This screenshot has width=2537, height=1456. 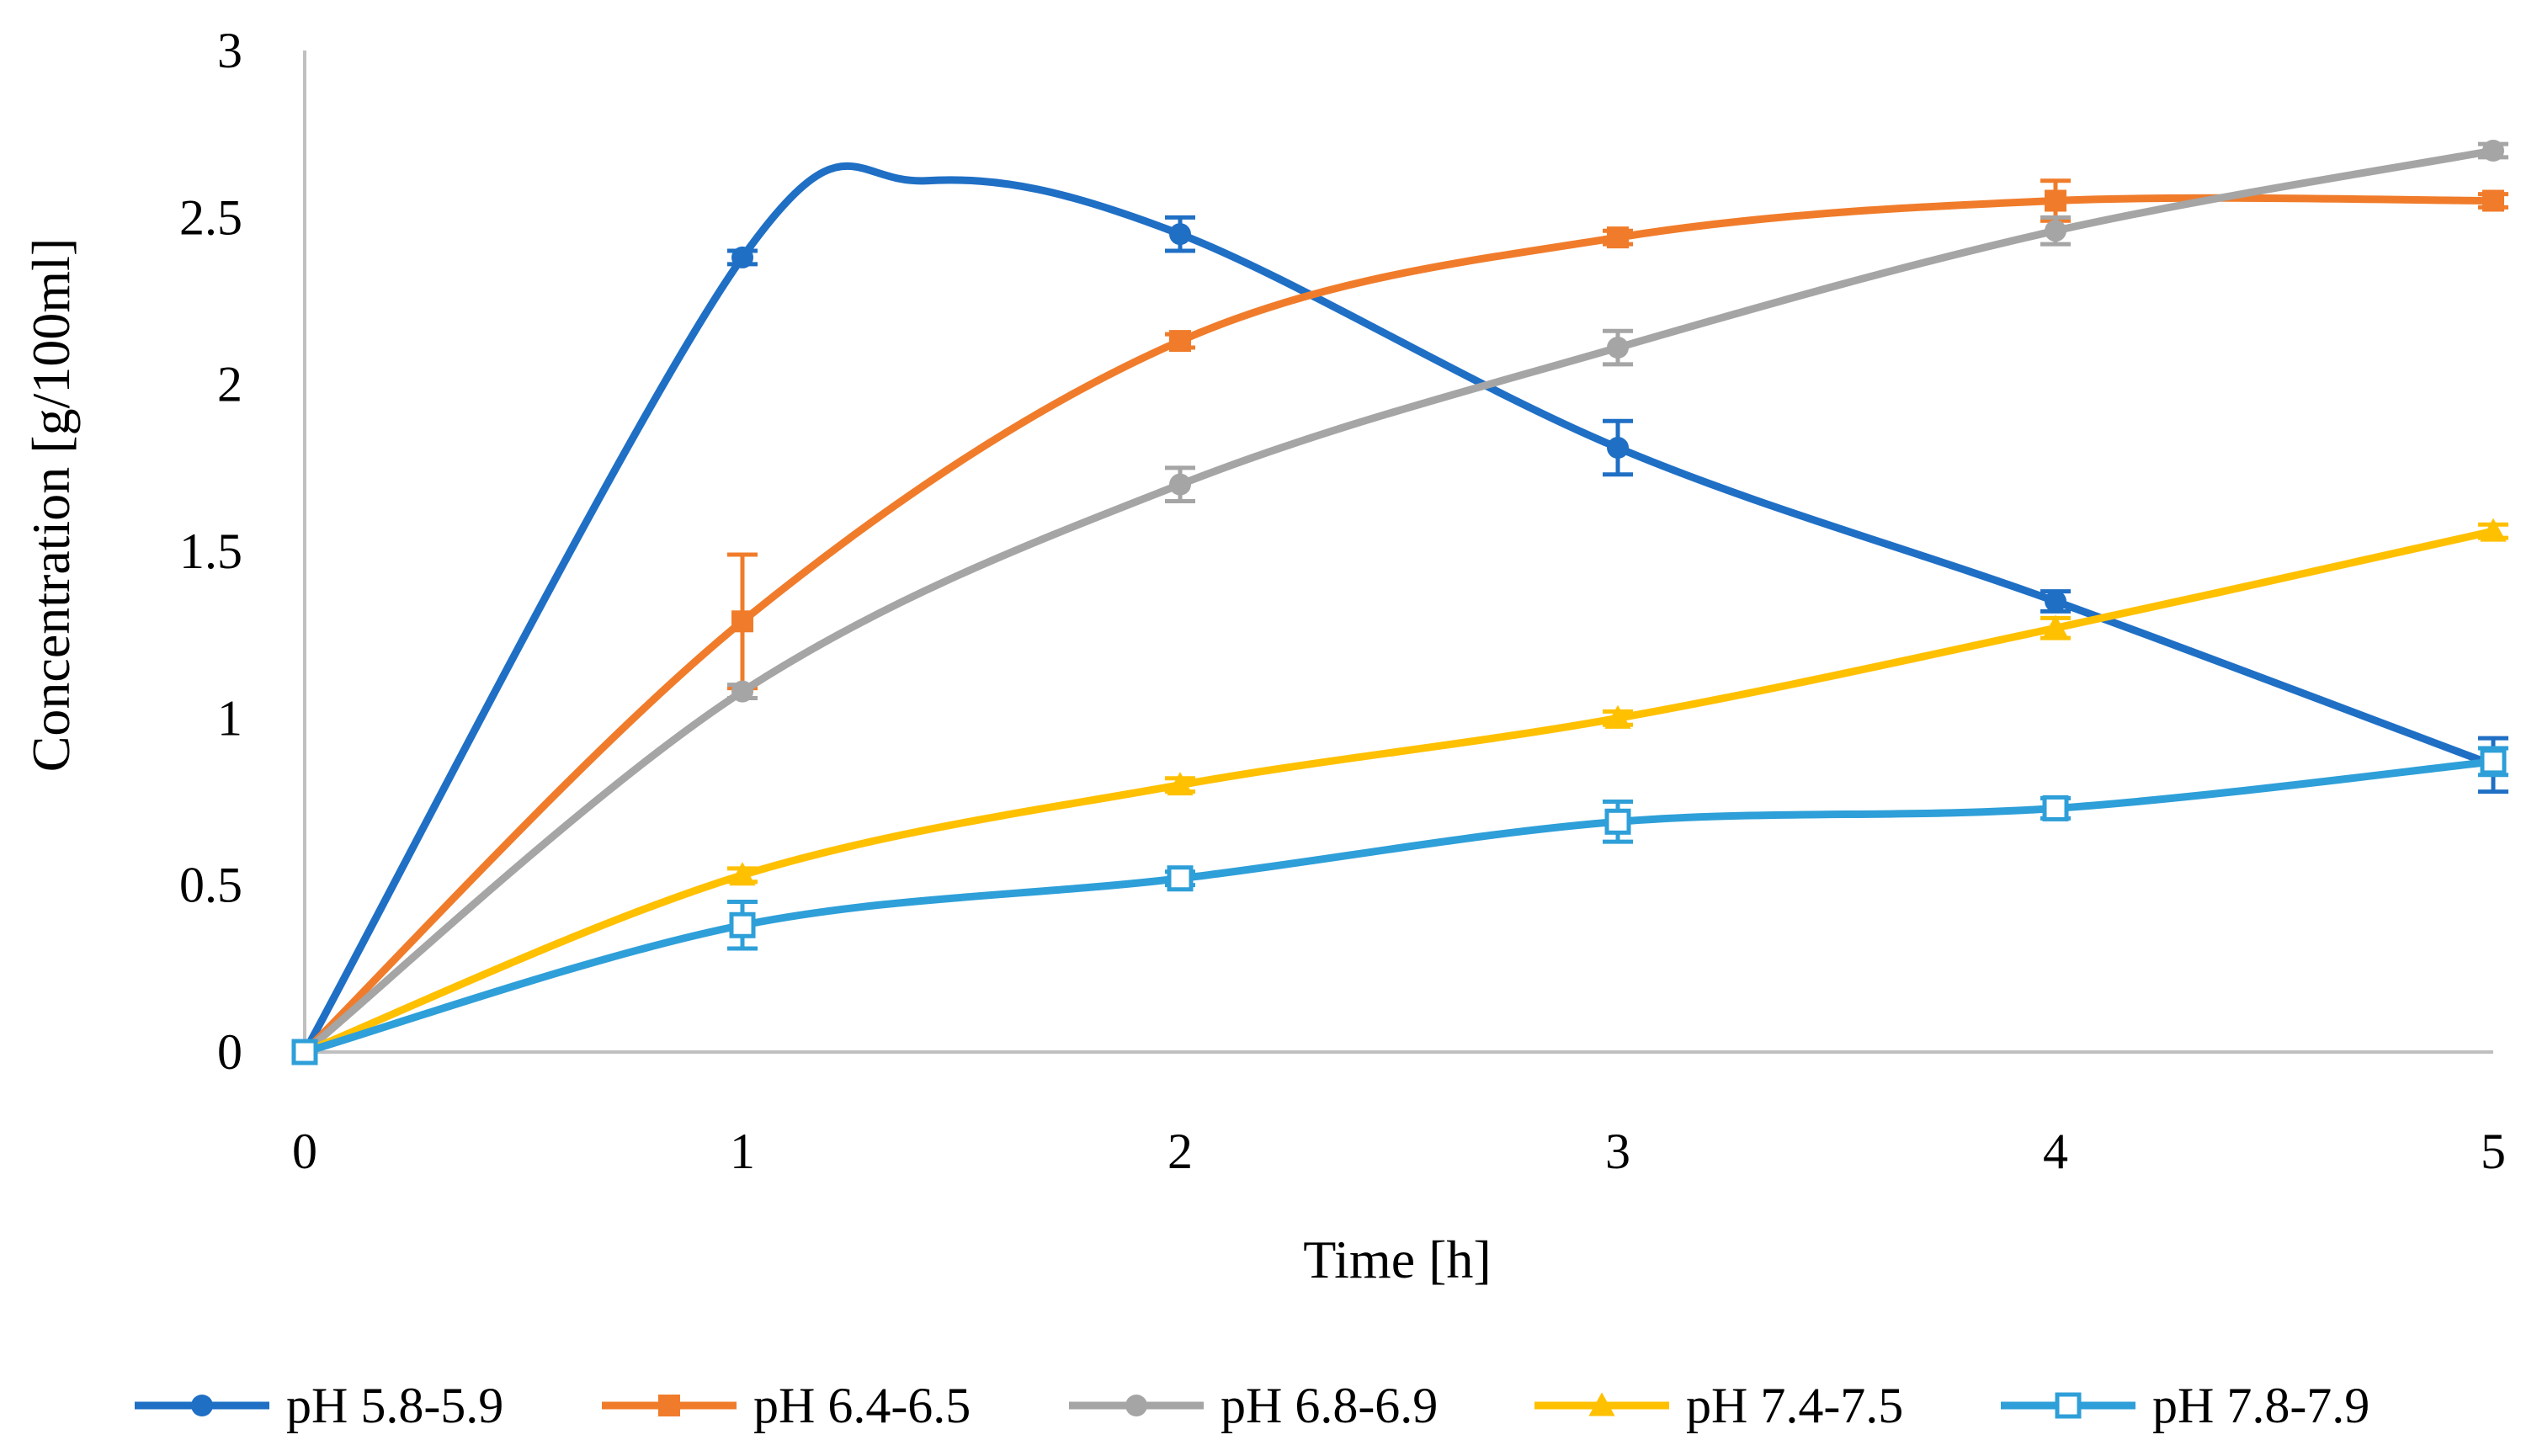 What do you see at coordinates (1795, 1405) in the screenshot?
I see `legend-label: pH 7.4-7.5` at bounding box center [1795, 1405].